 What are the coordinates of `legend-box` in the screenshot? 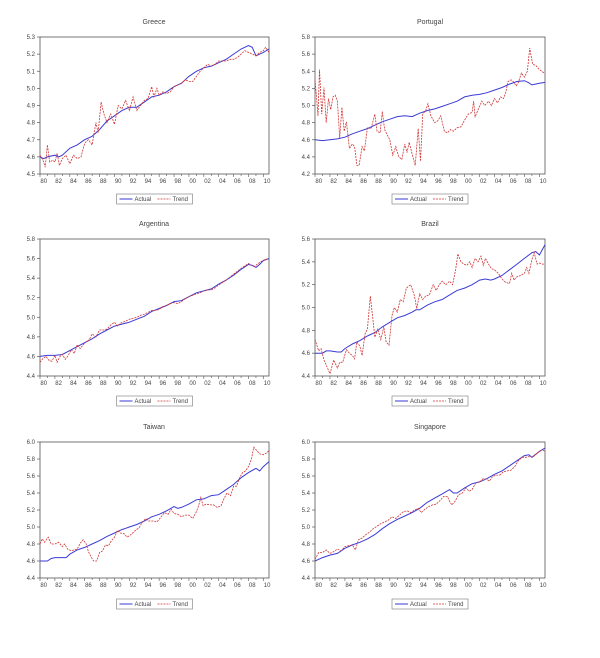 It's located at (430, 401).